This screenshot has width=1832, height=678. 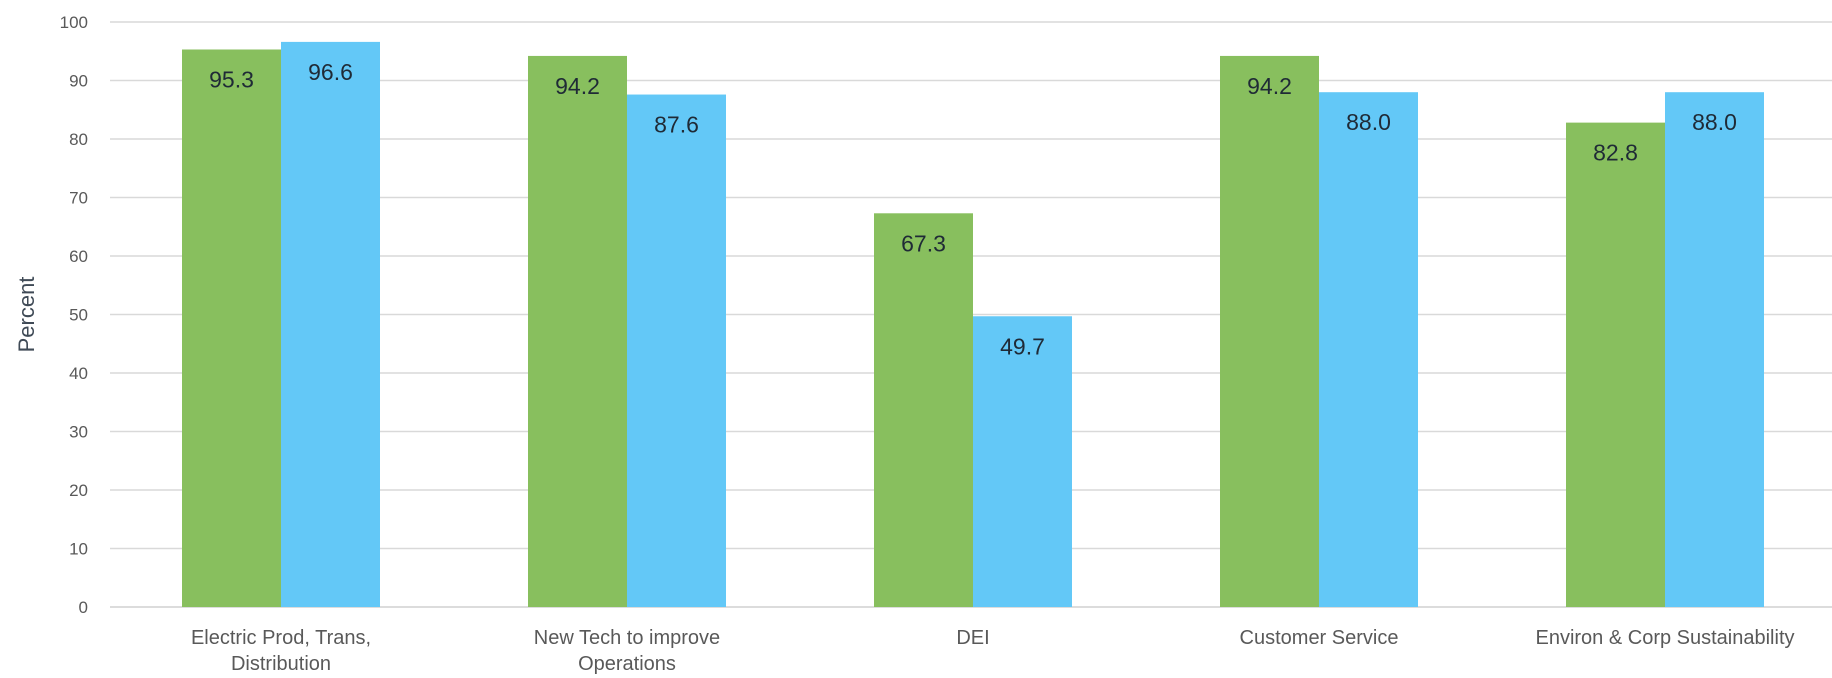 I want to click on x-category-line: DEI, so click(x=972, y=638).